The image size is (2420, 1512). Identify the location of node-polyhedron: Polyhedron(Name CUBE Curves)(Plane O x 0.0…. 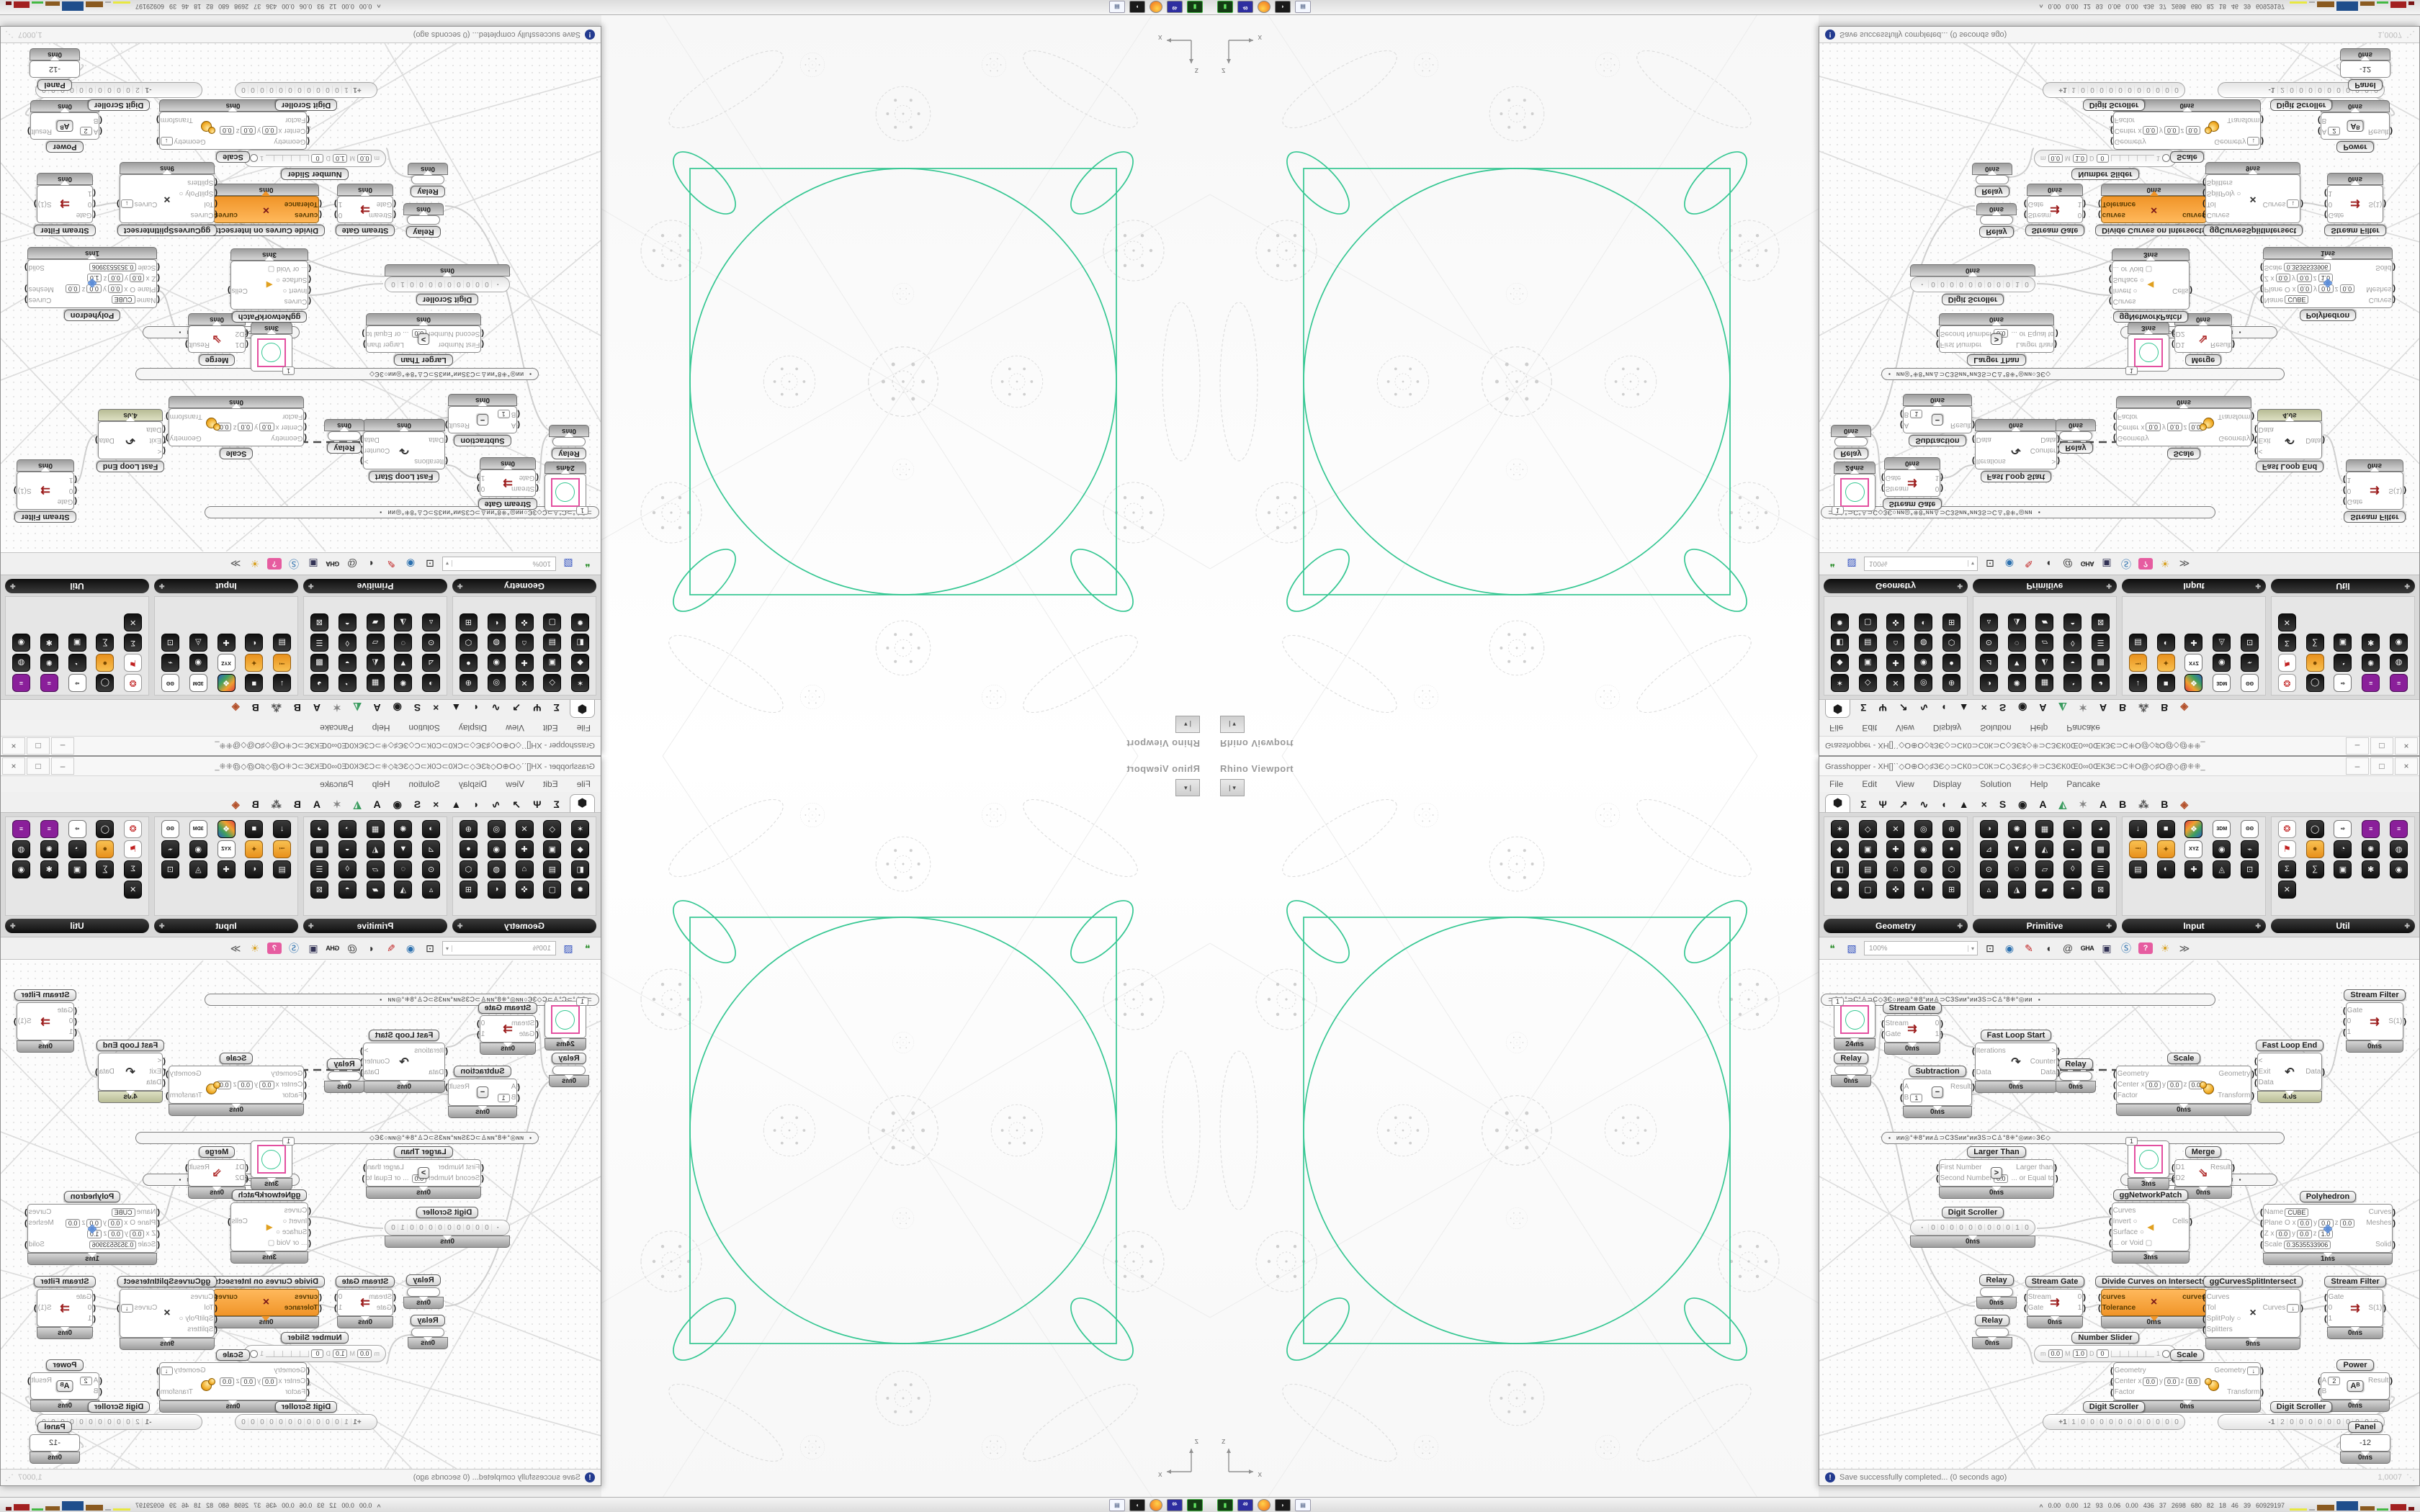
(92, 284).